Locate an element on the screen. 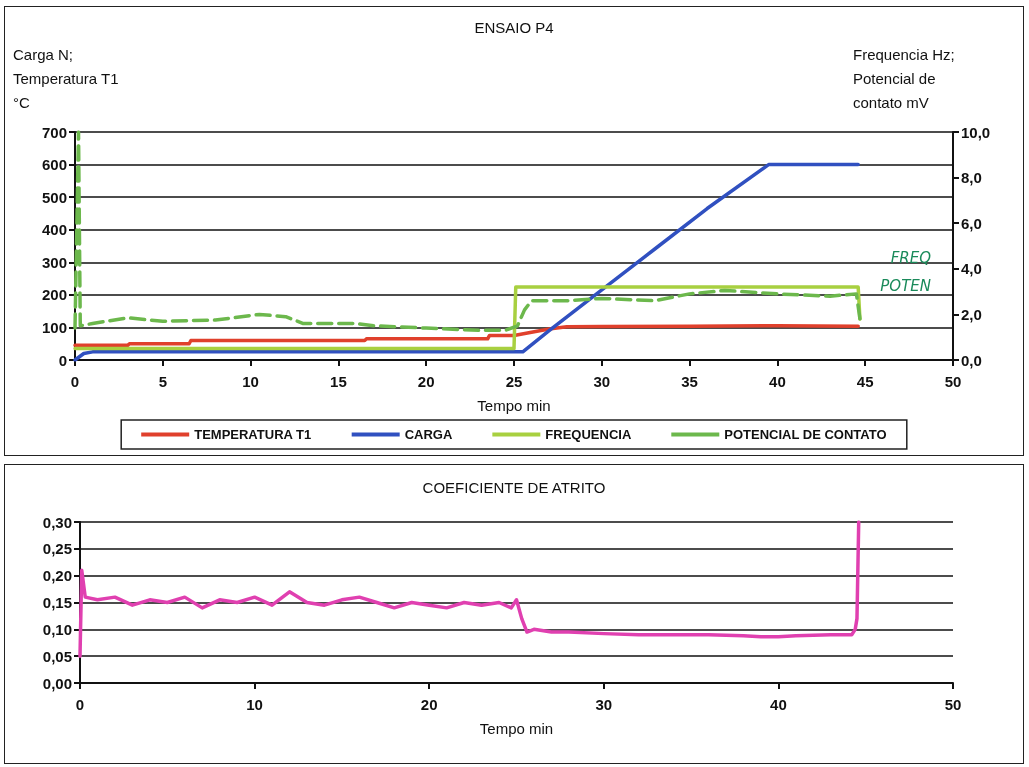  x-tick-label: 0 is located at coordinates (80, 704).